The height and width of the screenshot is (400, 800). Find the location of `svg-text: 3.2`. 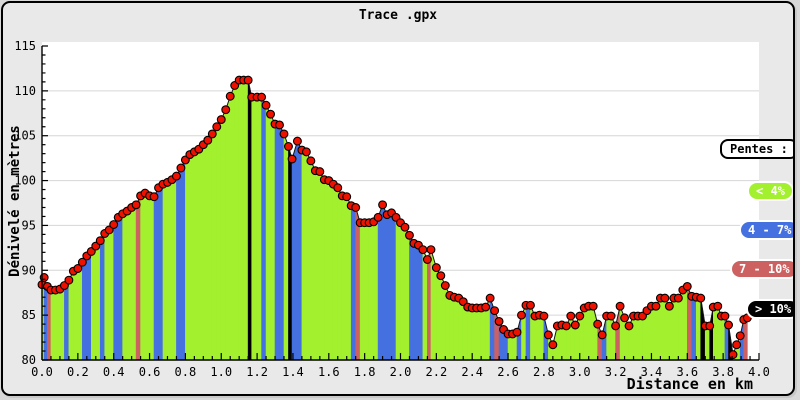

svg-text: 3.2 is located at coordinates (616, 372).